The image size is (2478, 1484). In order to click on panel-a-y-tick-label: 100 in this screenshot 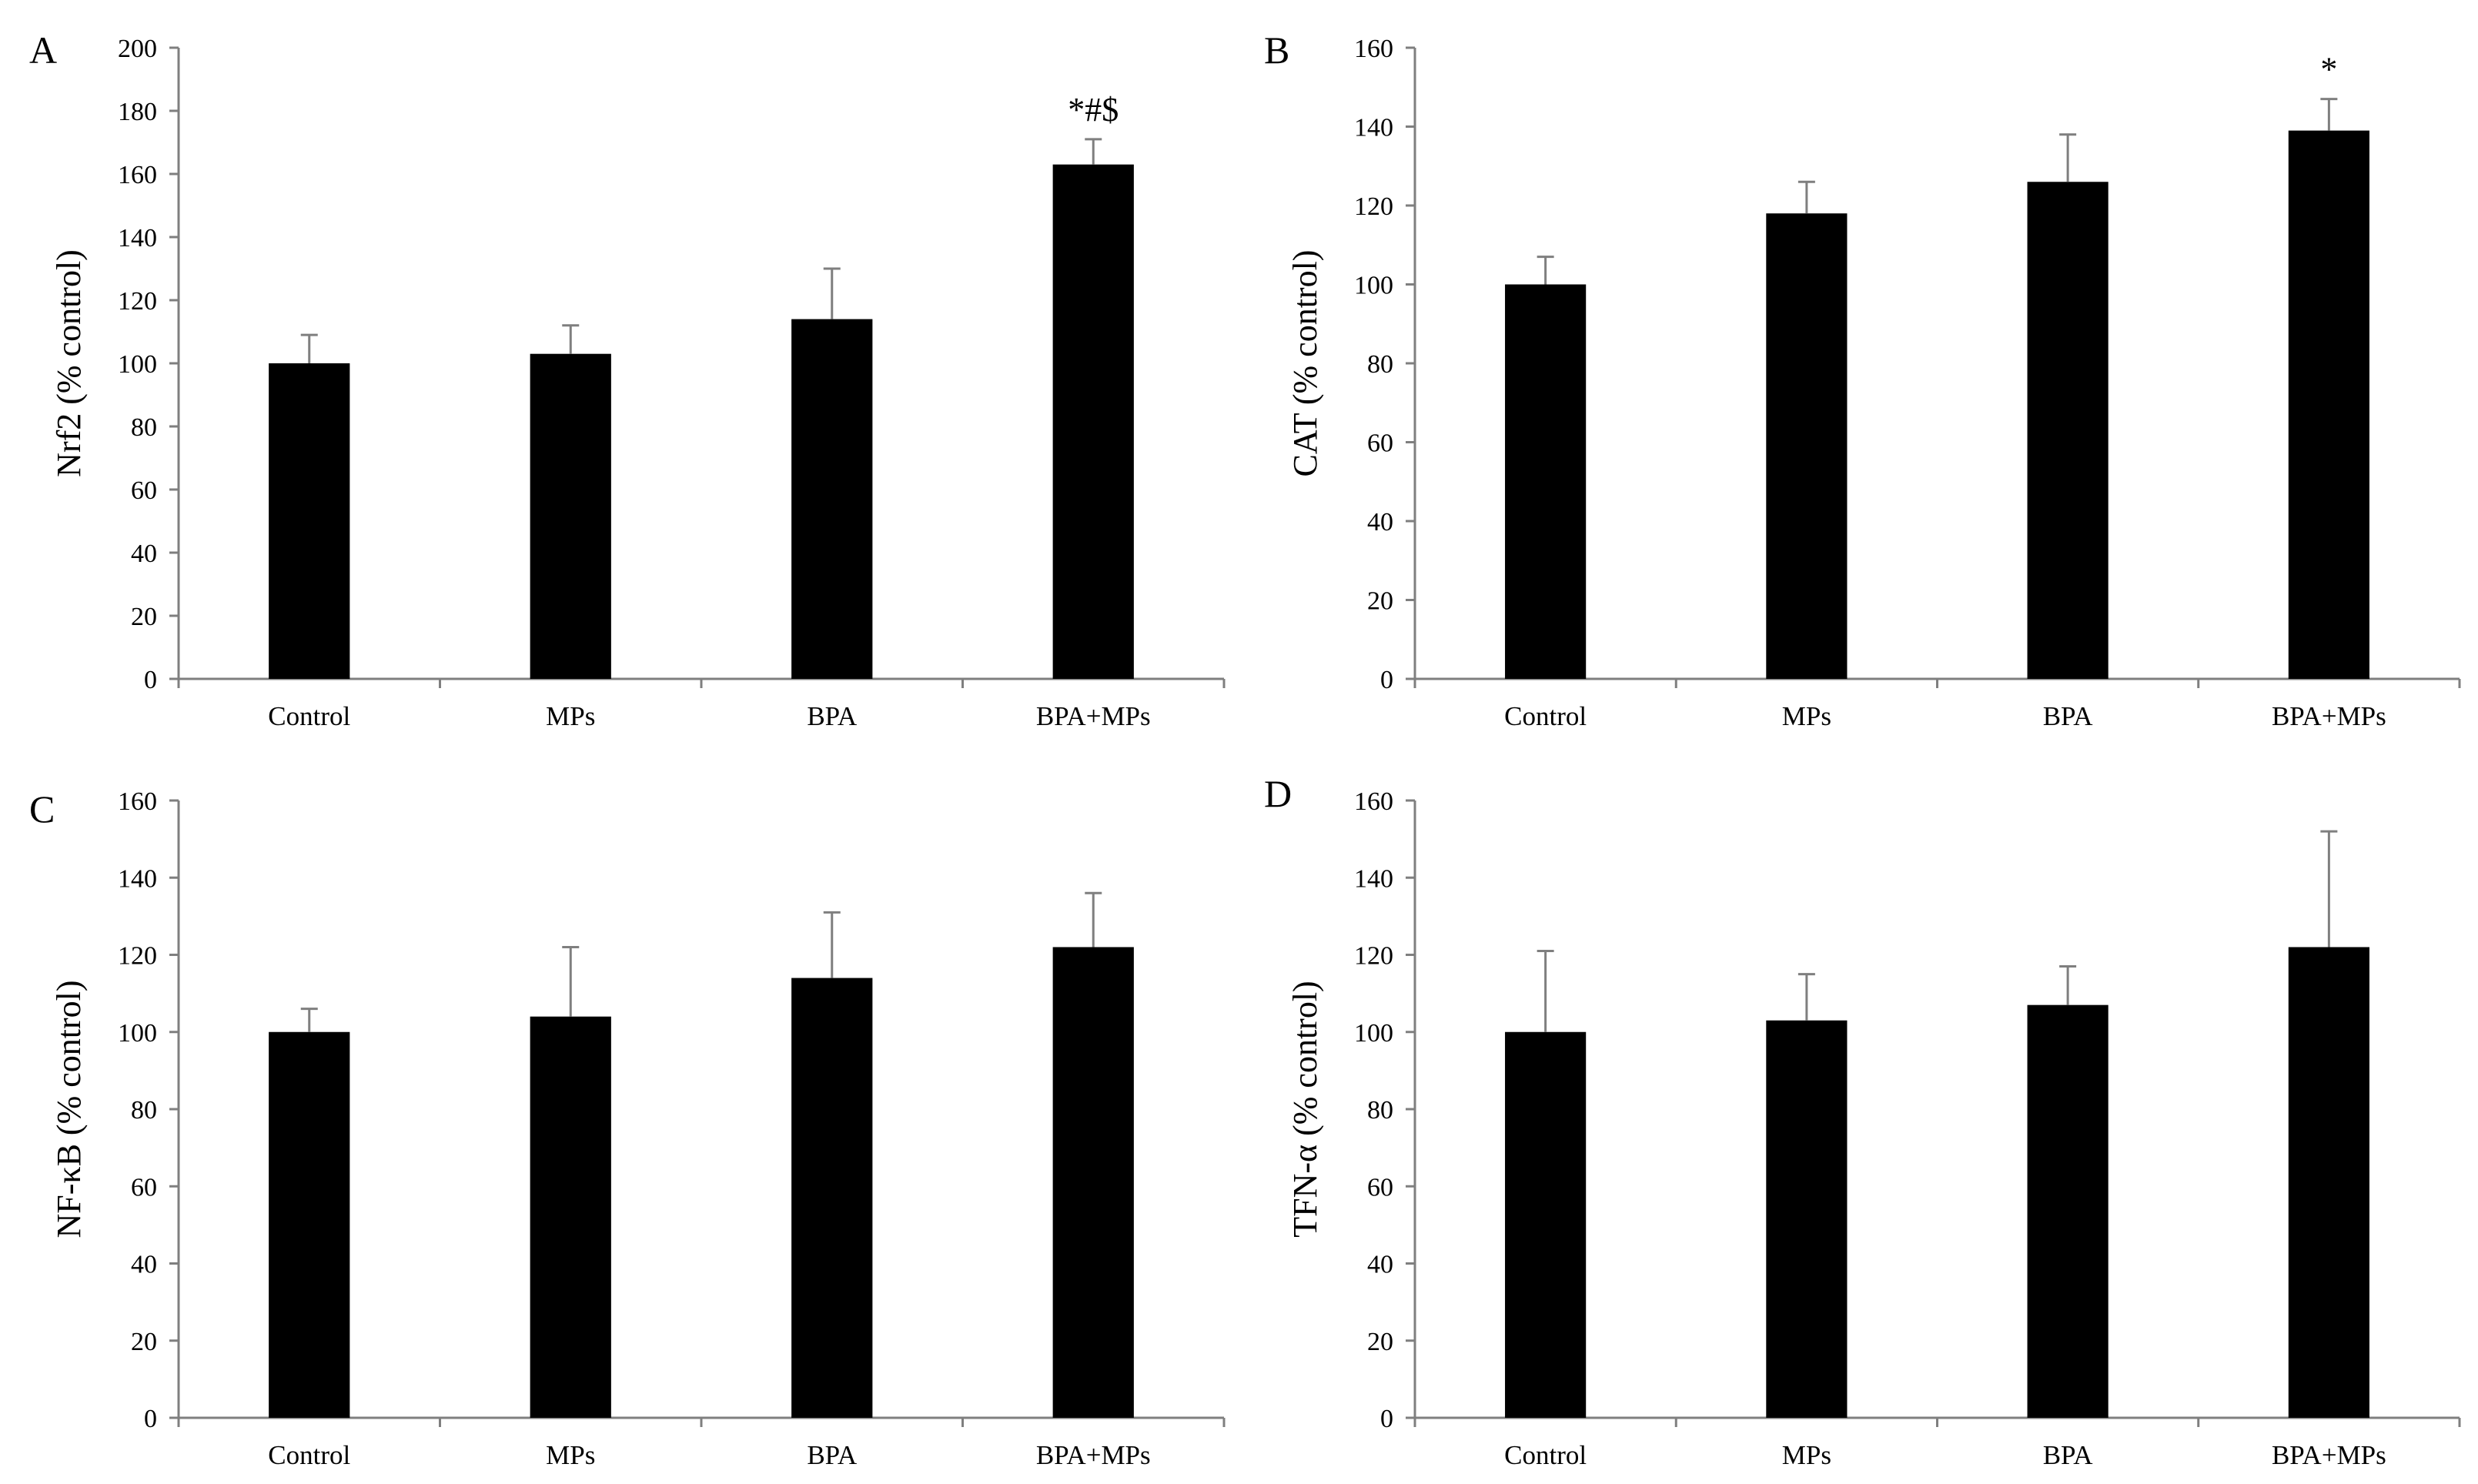, I will do `click(137, 364)`.